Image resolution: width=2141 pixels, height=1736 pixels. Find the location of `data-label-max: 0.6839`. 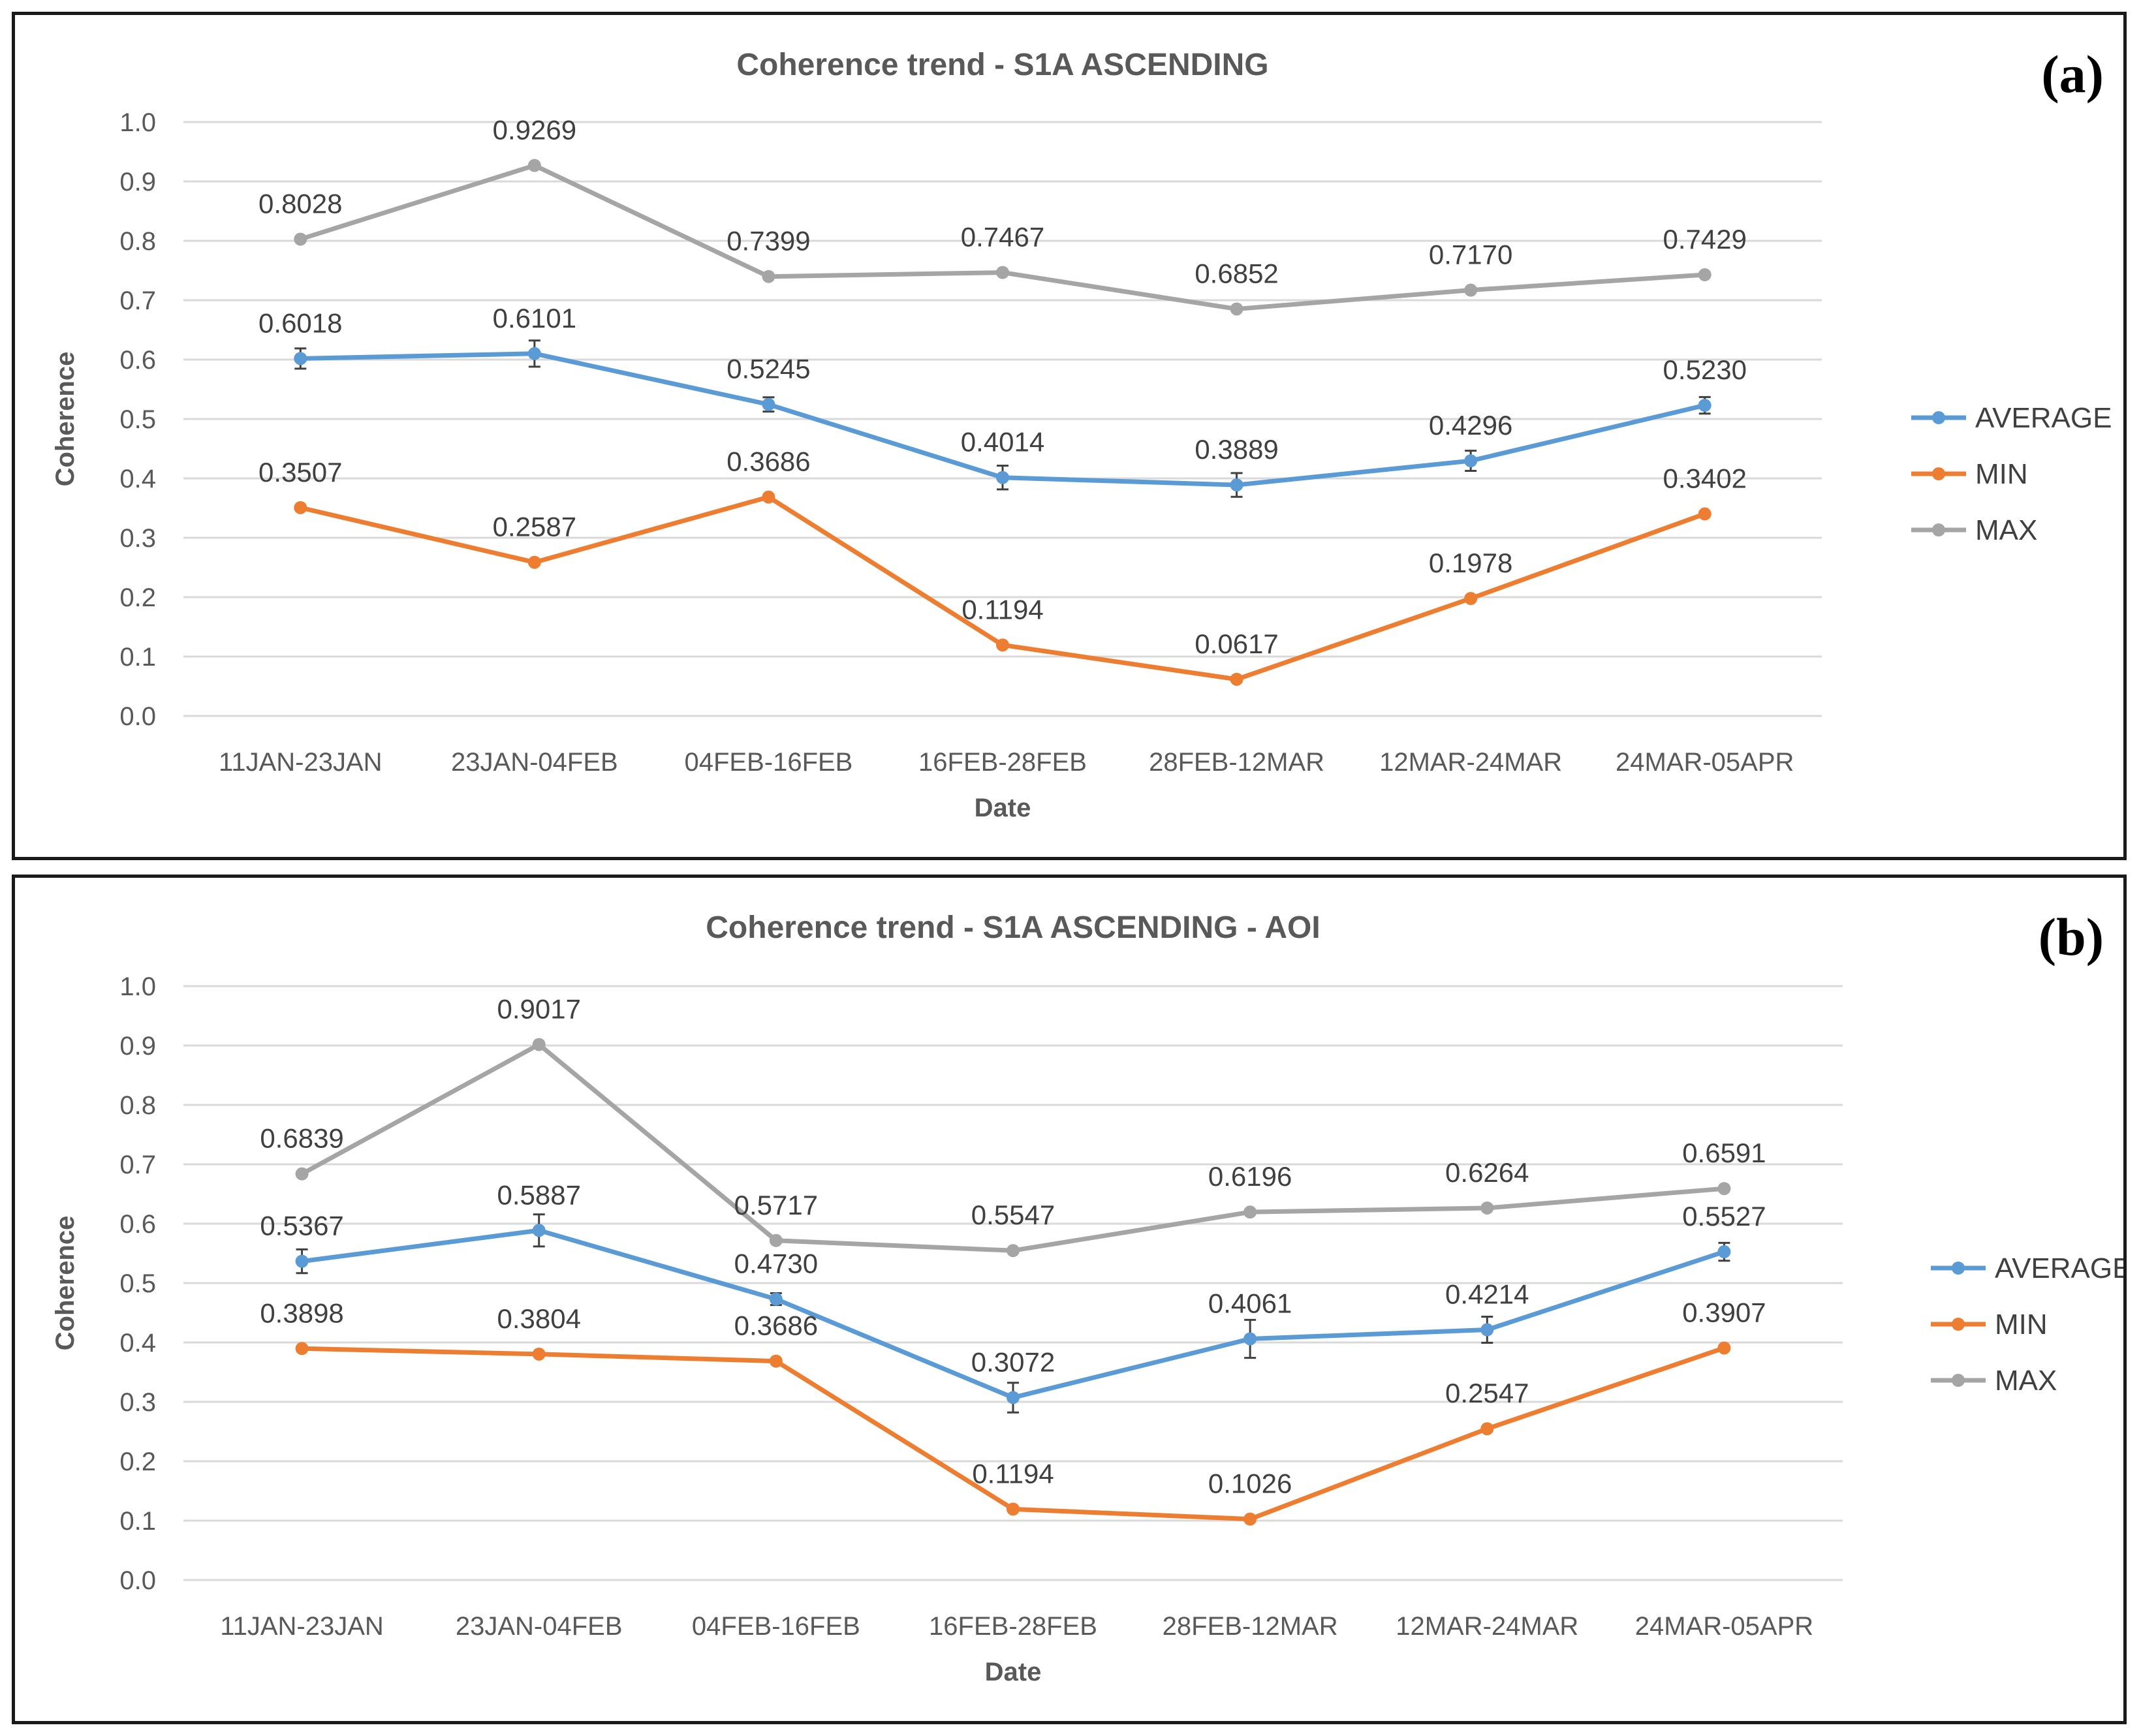

data-label-max: 0.6839 is located at coordinates (301, 1138).